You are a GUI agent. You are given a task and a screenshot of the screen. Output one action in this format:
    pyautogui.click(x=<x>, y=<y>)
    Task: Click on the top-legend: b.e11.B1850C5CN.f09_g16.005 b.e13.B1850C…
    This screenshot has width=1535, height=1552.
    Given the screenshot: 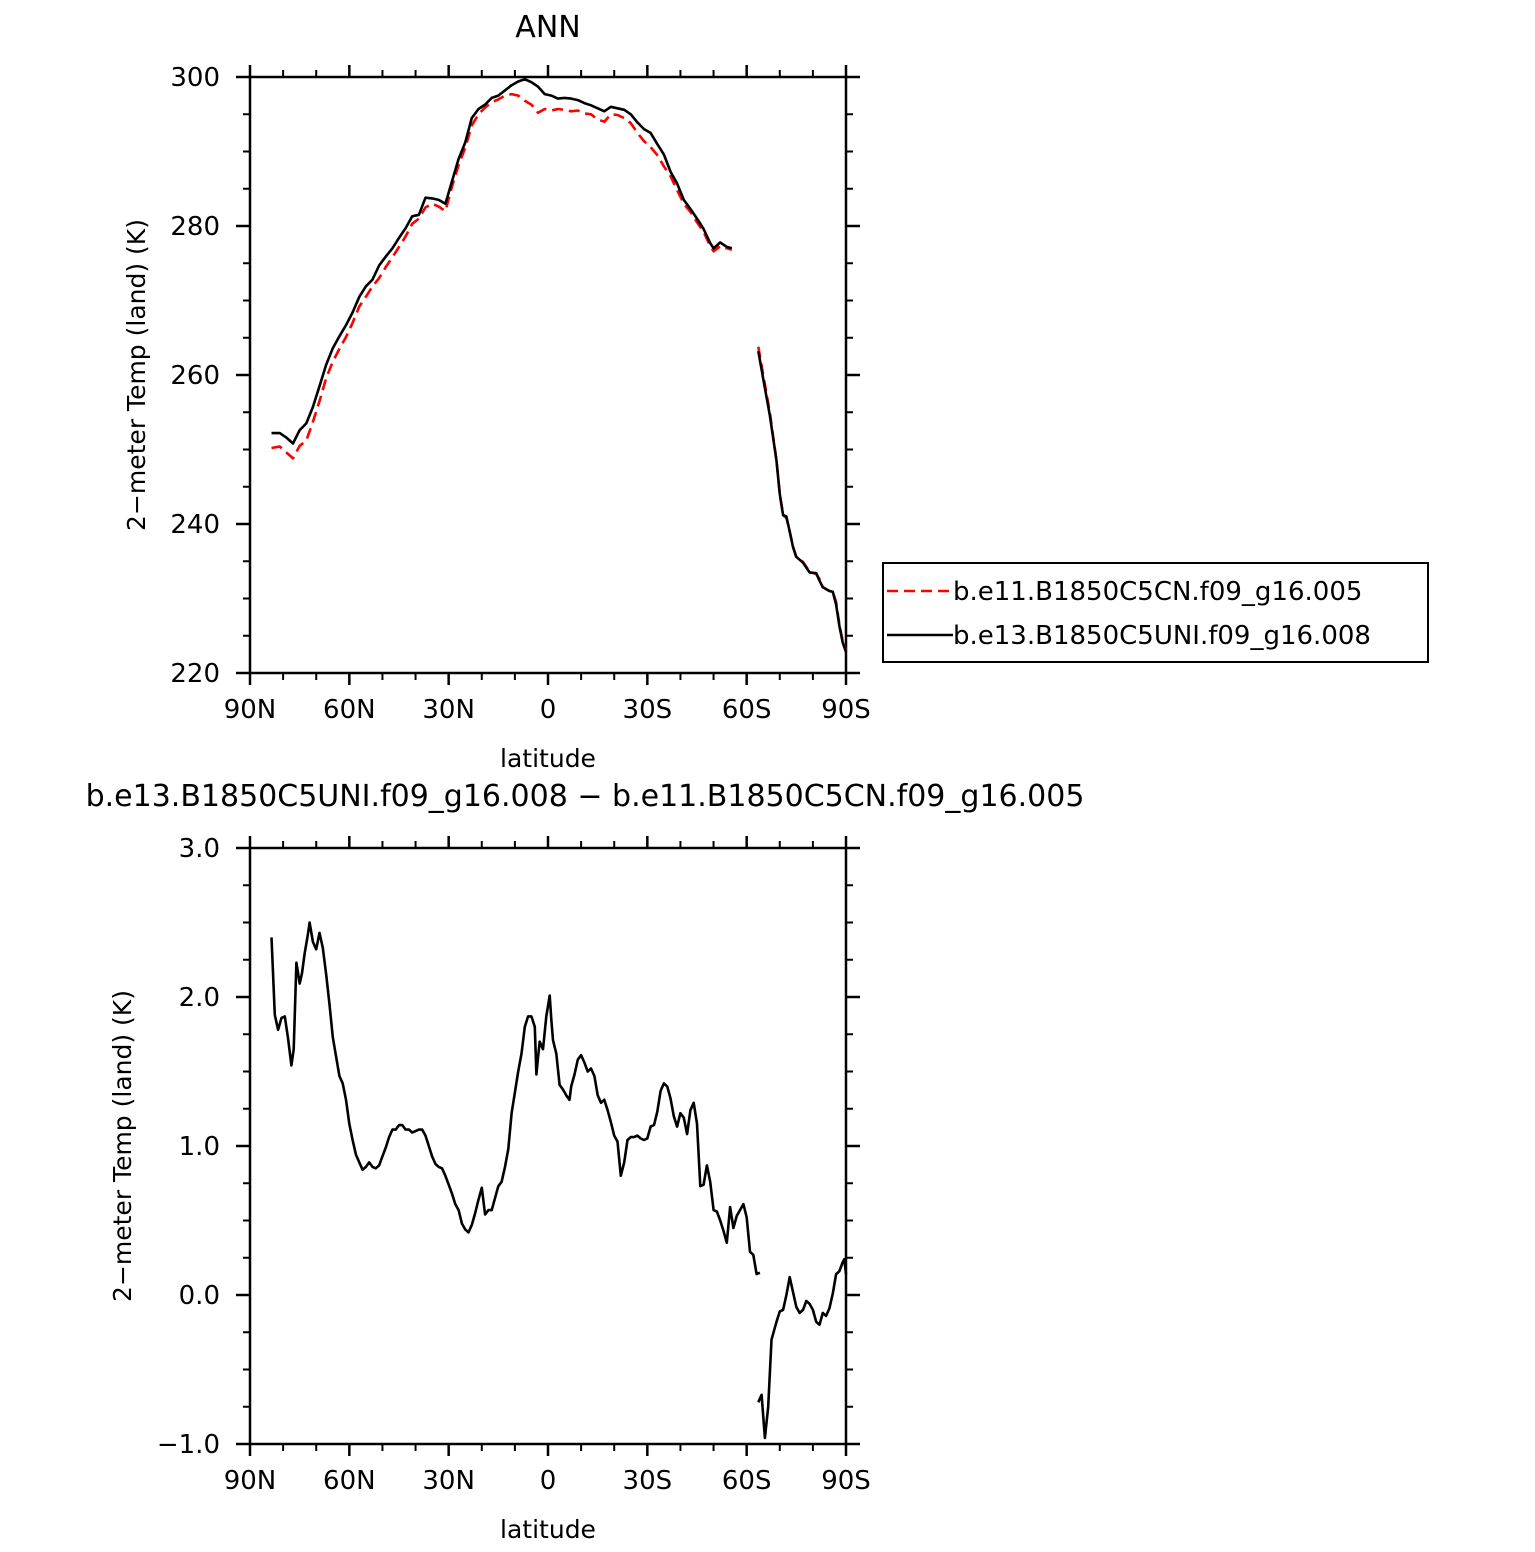 What is the action you would take?
    pyautogui.click(x=1155, y=612)
    